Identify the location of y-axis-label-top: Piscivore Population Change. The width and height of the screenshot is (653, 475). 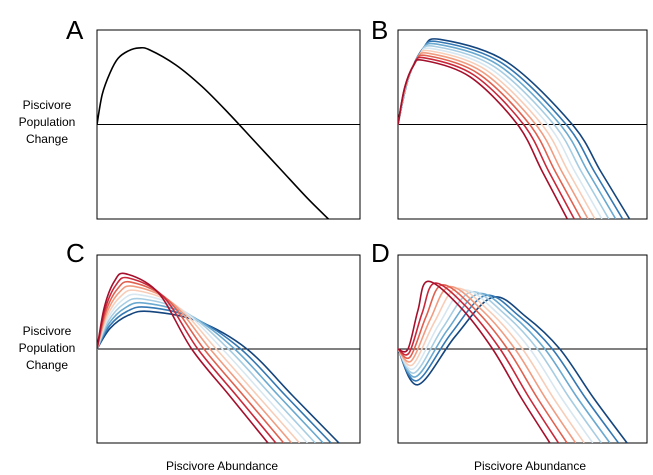
(47, 122).